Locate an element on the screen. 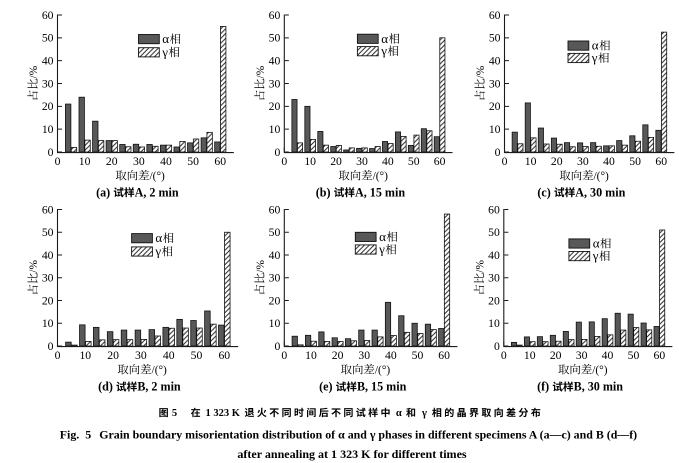  svg-text: (b) is located at coordinates (325, 192).